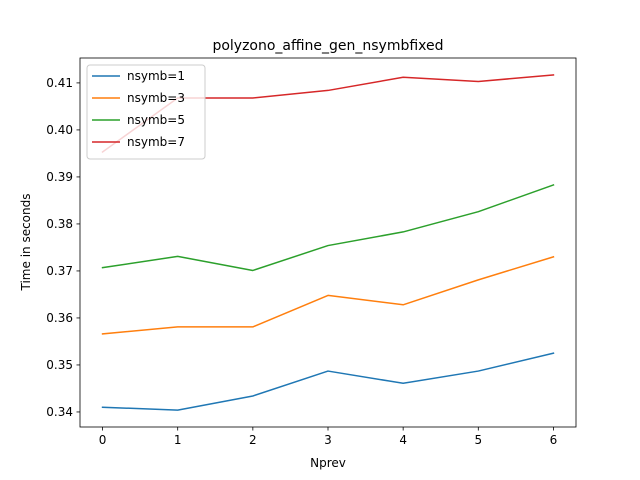 The width and height of the screenshot is (640, 480). What do you see at coordinates (156, 98) in the screenshot?
I see `legend-label-2: nsymb=3` at bounding box center [156, 98].